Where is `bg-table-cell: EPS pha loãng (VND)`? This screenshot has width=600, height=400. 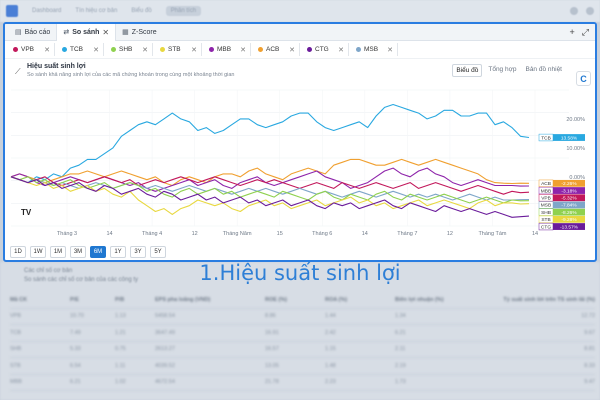 bg-table-cell: EPS pha loãng (VND) is located at coordinates (183, 299).